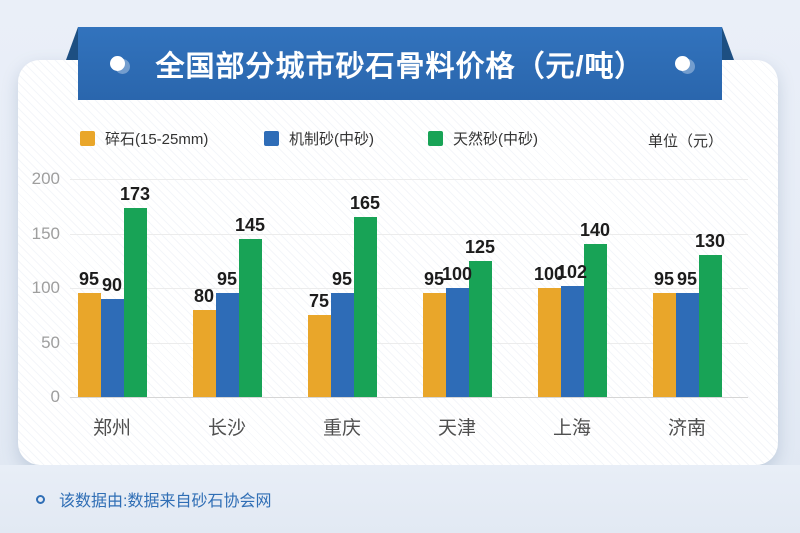 The width and height of the screenshot is (800, 533). What do you see at coordinates (728, 43) in the screenshot?
I see `ribbon-fold-right` at bounding box center [728, 43].